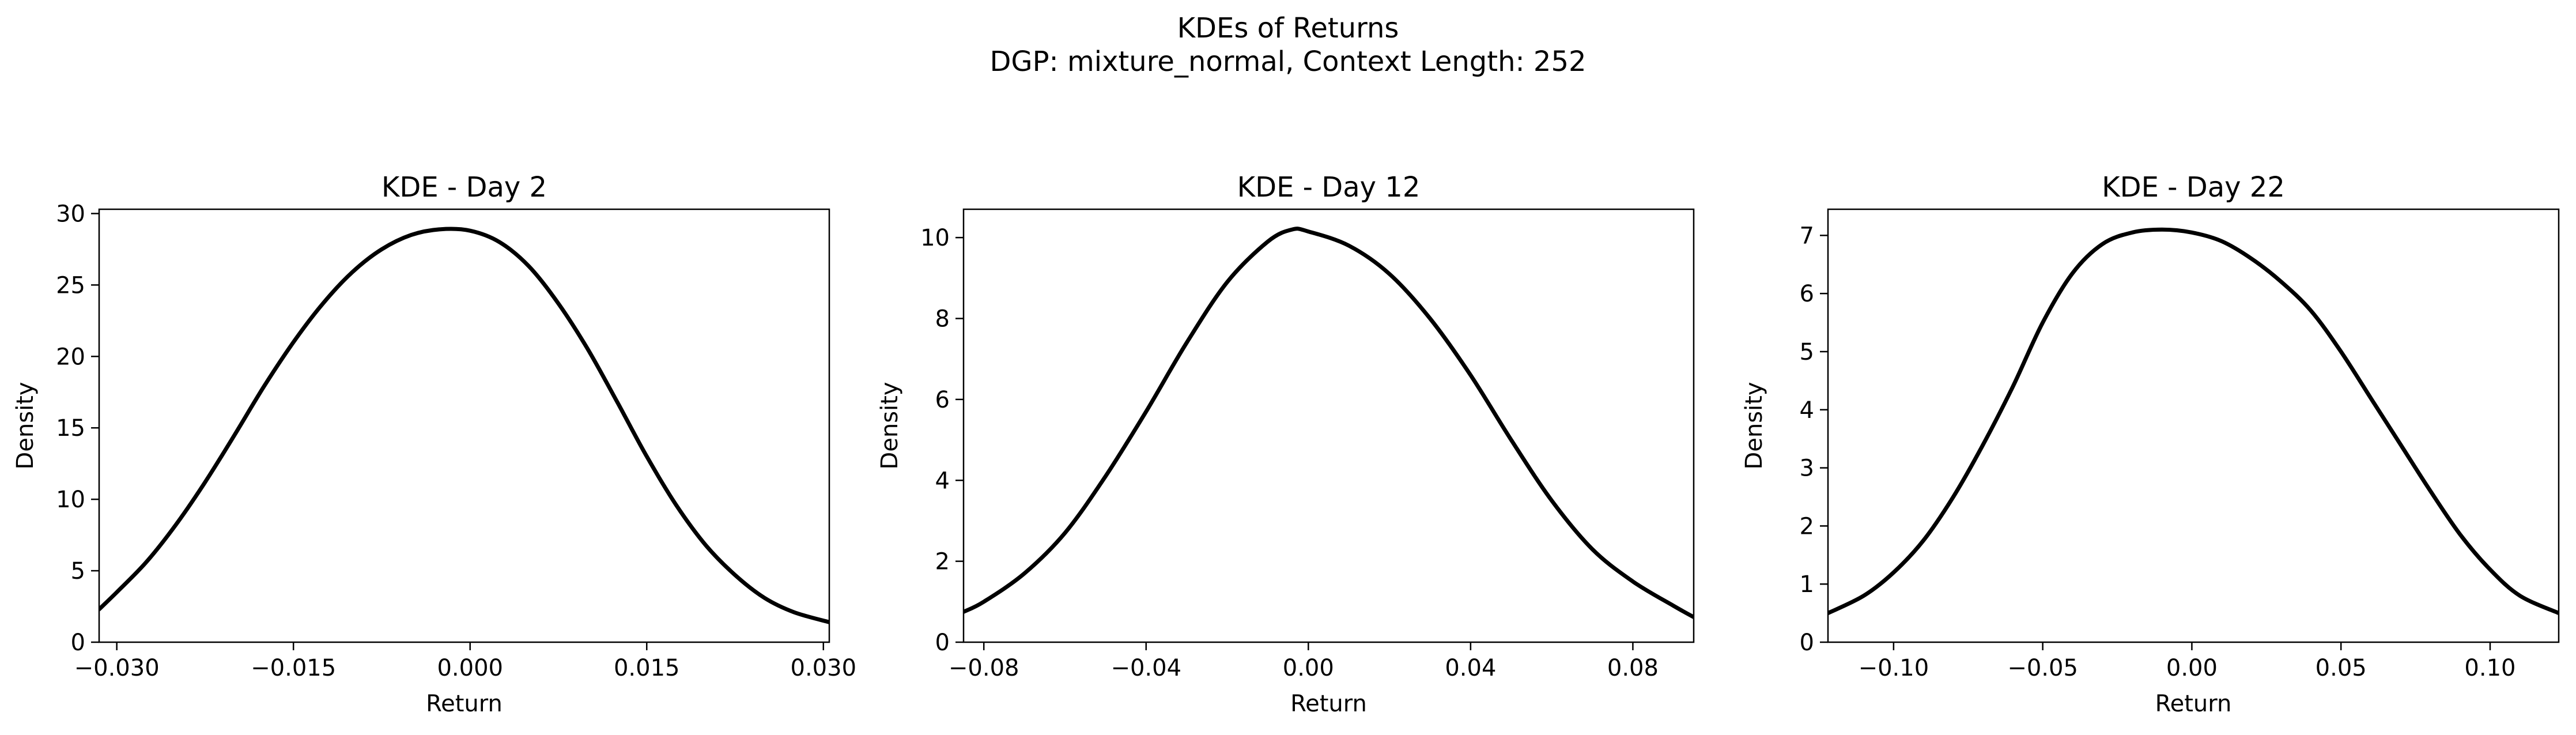 The image size is (2576, 735). What do you see at coordinates (25, 425) in the screenshot?
I see `subplot-1-ylabel: Density` at bounding box center [25, 425].